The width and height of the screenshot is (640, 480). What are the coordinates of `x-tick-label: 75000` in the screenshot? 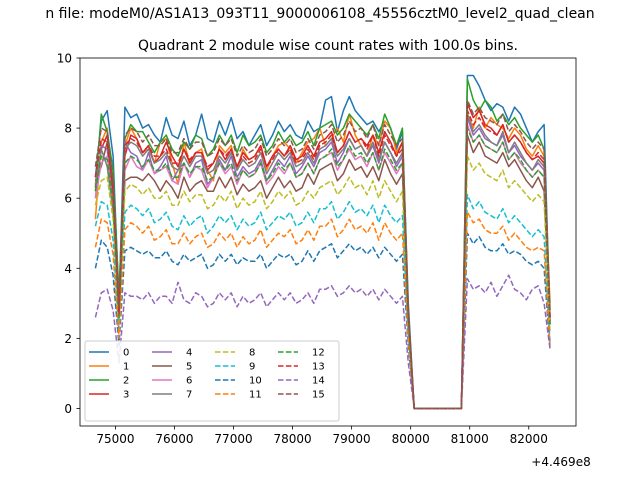 It's located at (115, 439).